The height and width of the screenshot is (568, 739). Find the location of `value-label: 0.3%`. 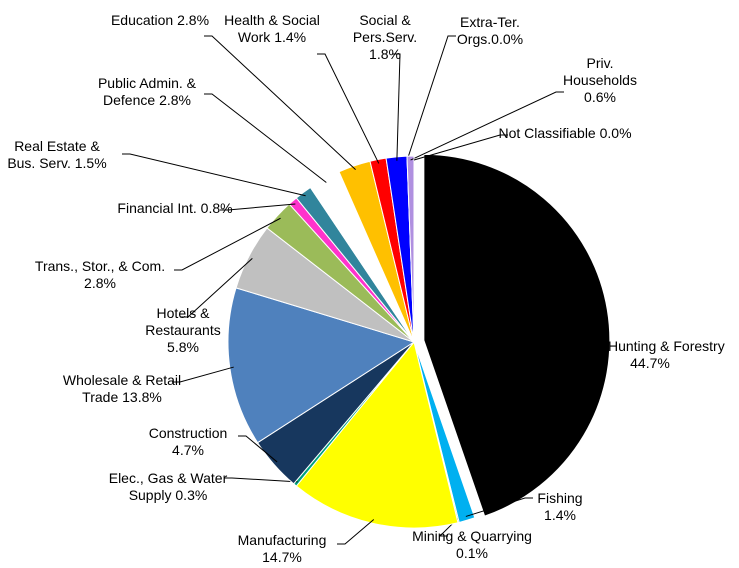

value-label: 0.3% is located at coordinates (191, 495).